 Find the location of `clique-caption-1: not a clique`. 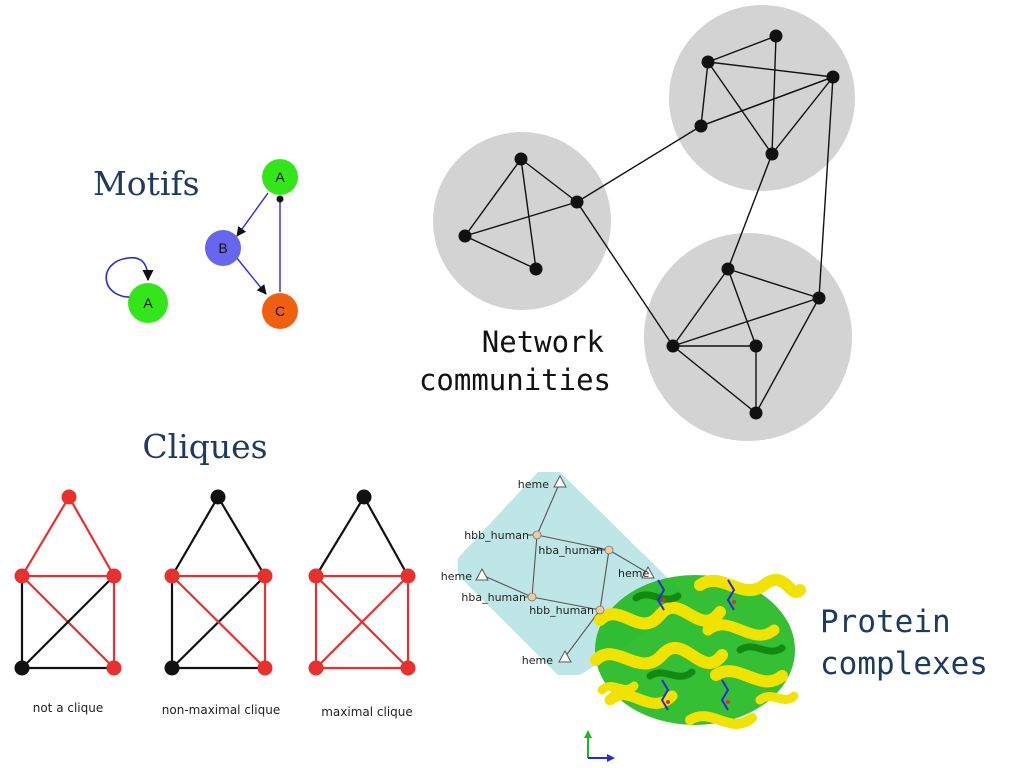

clique-caption-1: not a clique is located at coordinates (68, 708).